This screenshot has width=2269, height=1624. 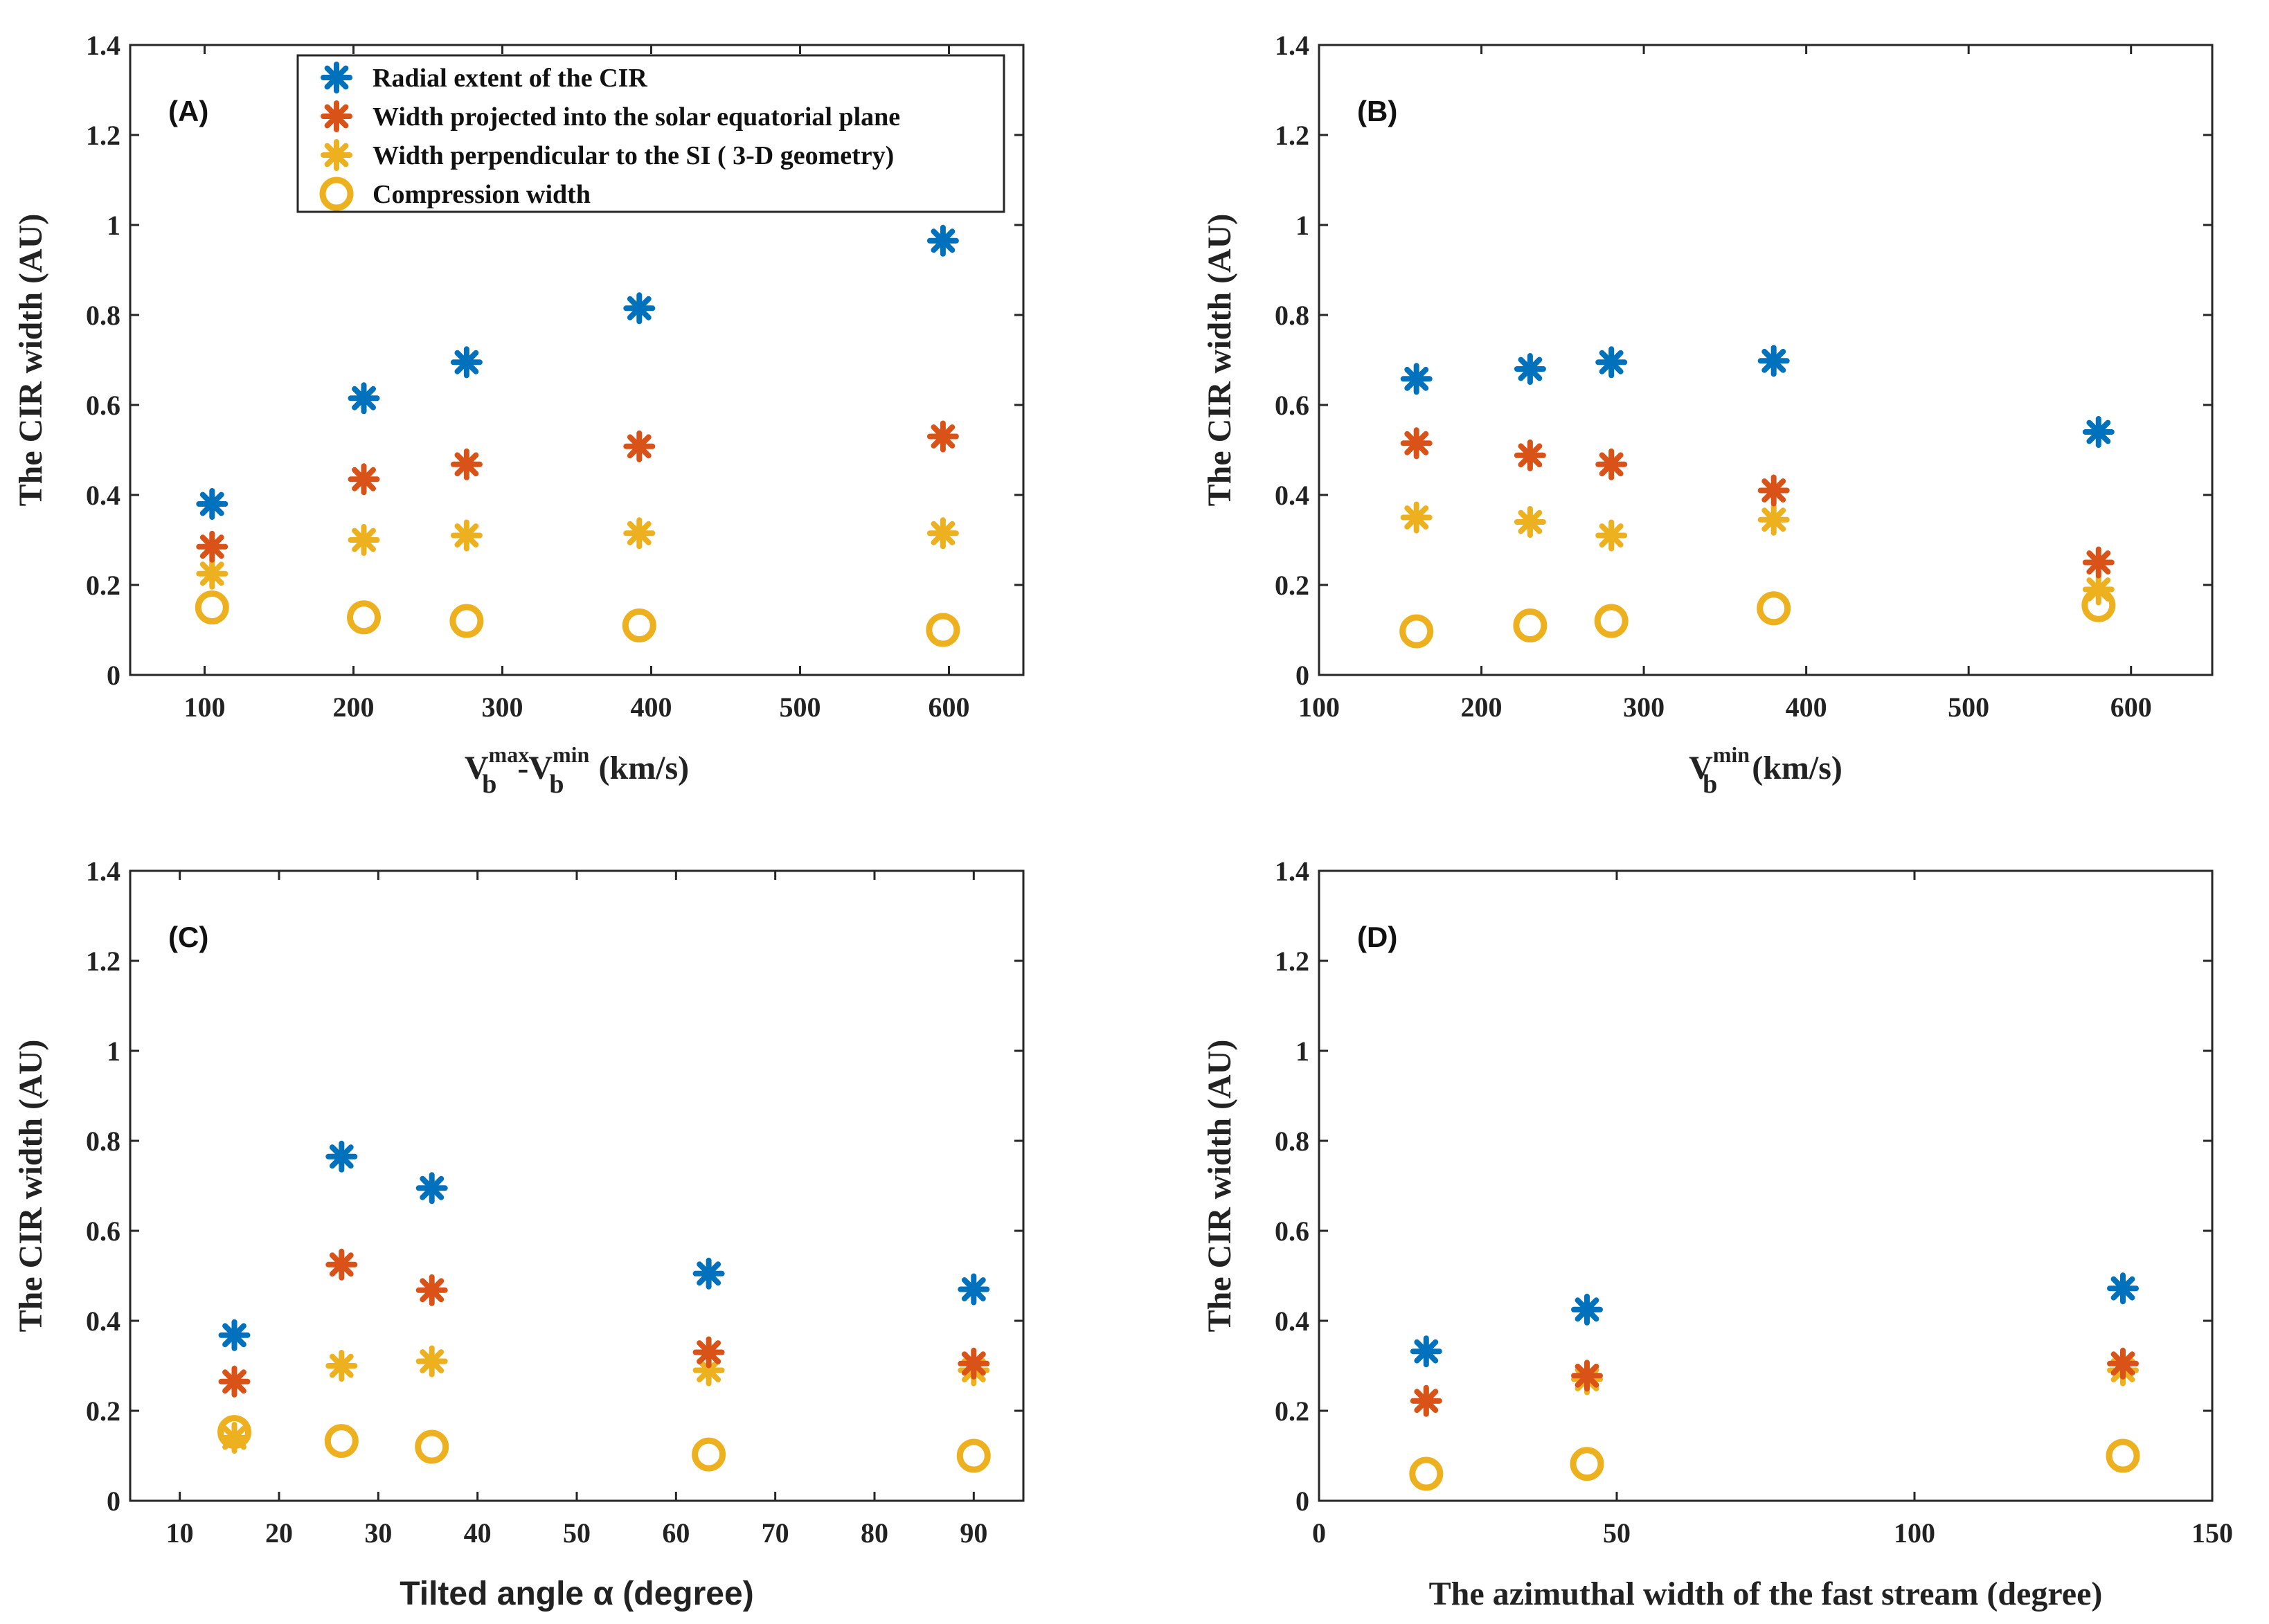 I want to click on x-tick-label: 30, so click(x=378, y=1533).